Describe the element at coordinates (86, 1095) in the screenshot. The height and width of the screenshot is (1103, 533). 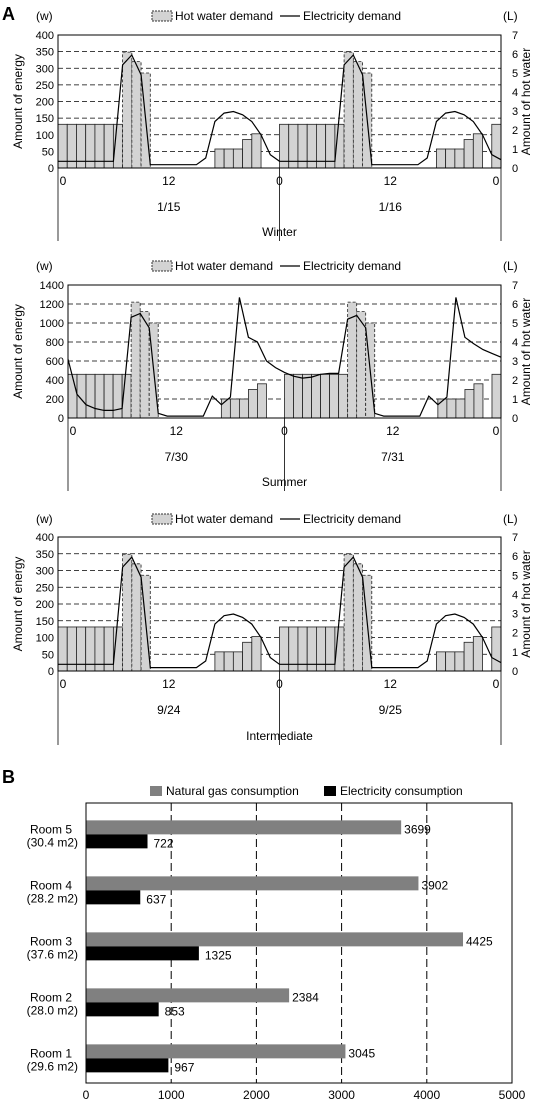
I see `x-tick: 0` at that location.